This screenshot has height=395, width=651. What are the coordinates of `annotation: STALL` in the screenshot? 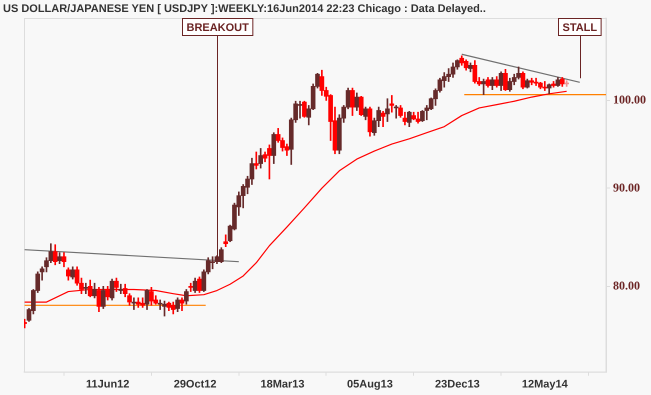 It's located at (580, 28).